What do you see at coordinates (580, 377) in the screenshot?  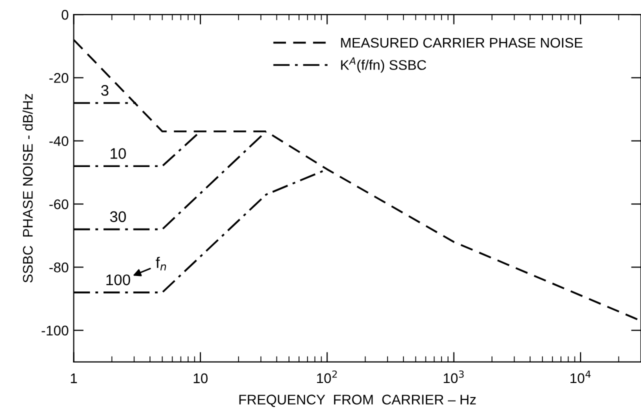 I see `x-tick-label: 10$^{4}$` at bounding box center [580, 377].